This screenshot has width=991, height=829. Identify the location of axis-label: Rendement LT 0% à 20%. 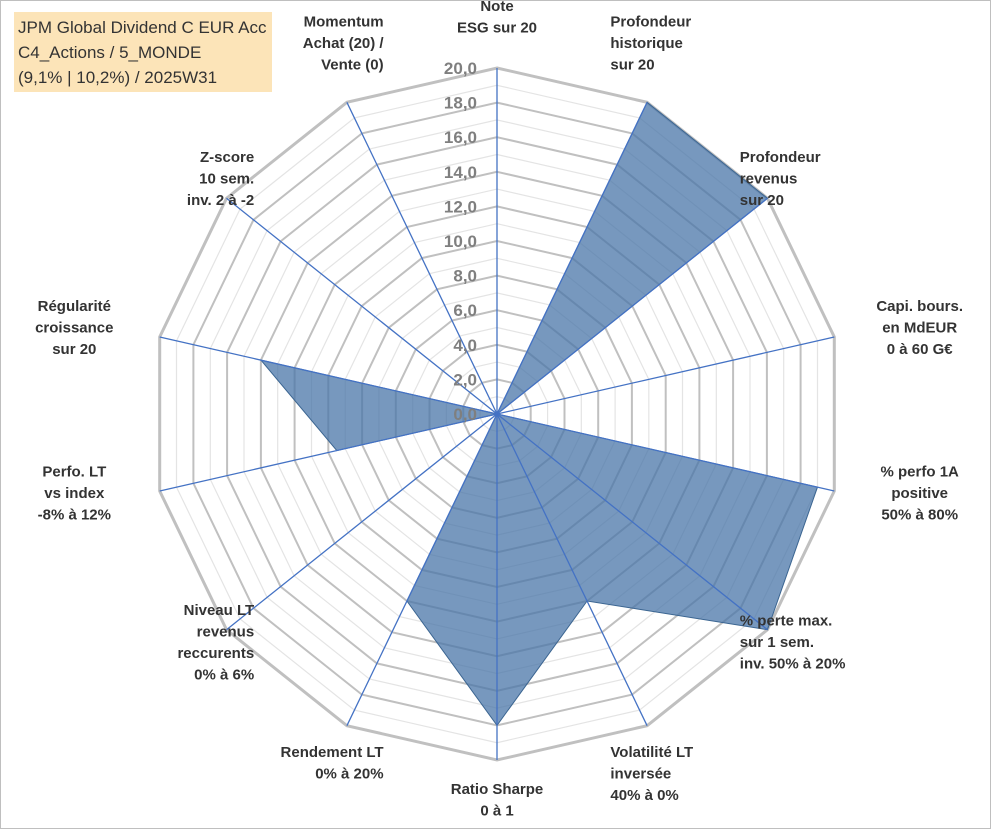
(332, 763).